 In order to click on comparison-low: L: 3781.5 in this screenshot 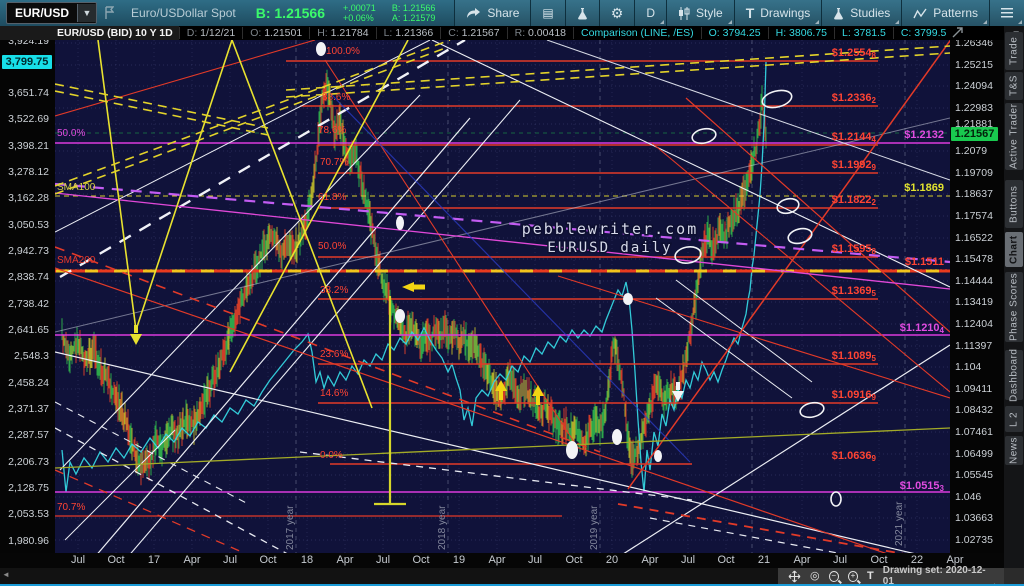, I will do `click(863, 33)`.